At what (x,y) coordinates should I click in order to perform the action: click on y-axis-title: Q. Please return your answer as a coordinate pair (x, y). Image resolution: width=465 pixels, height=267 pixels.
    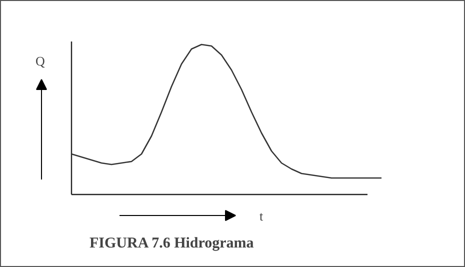
    Looking at the image, I should click on (41, 61).